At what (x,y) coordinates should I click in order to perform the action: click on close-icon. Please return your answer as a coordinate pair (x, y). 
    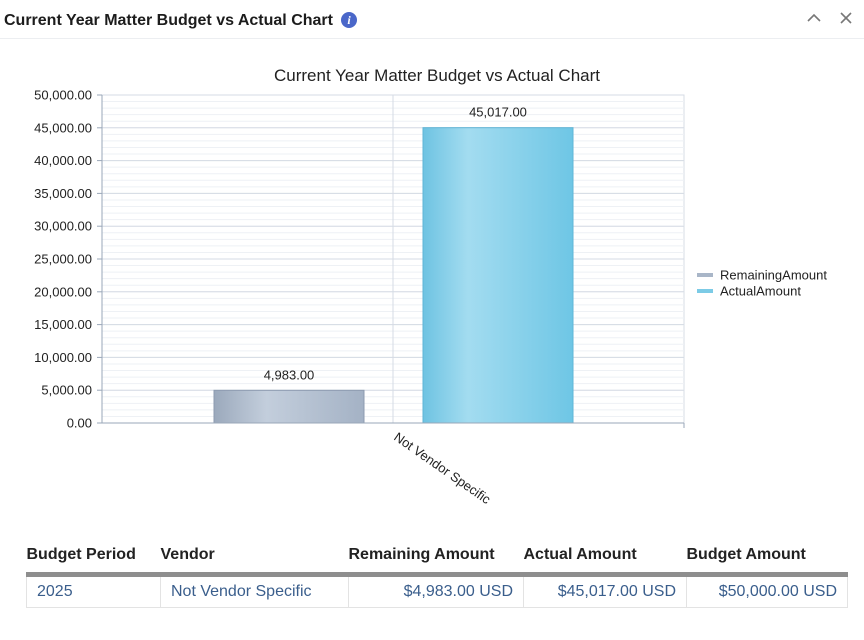
    Looking at the image, I should click on (846, 18).